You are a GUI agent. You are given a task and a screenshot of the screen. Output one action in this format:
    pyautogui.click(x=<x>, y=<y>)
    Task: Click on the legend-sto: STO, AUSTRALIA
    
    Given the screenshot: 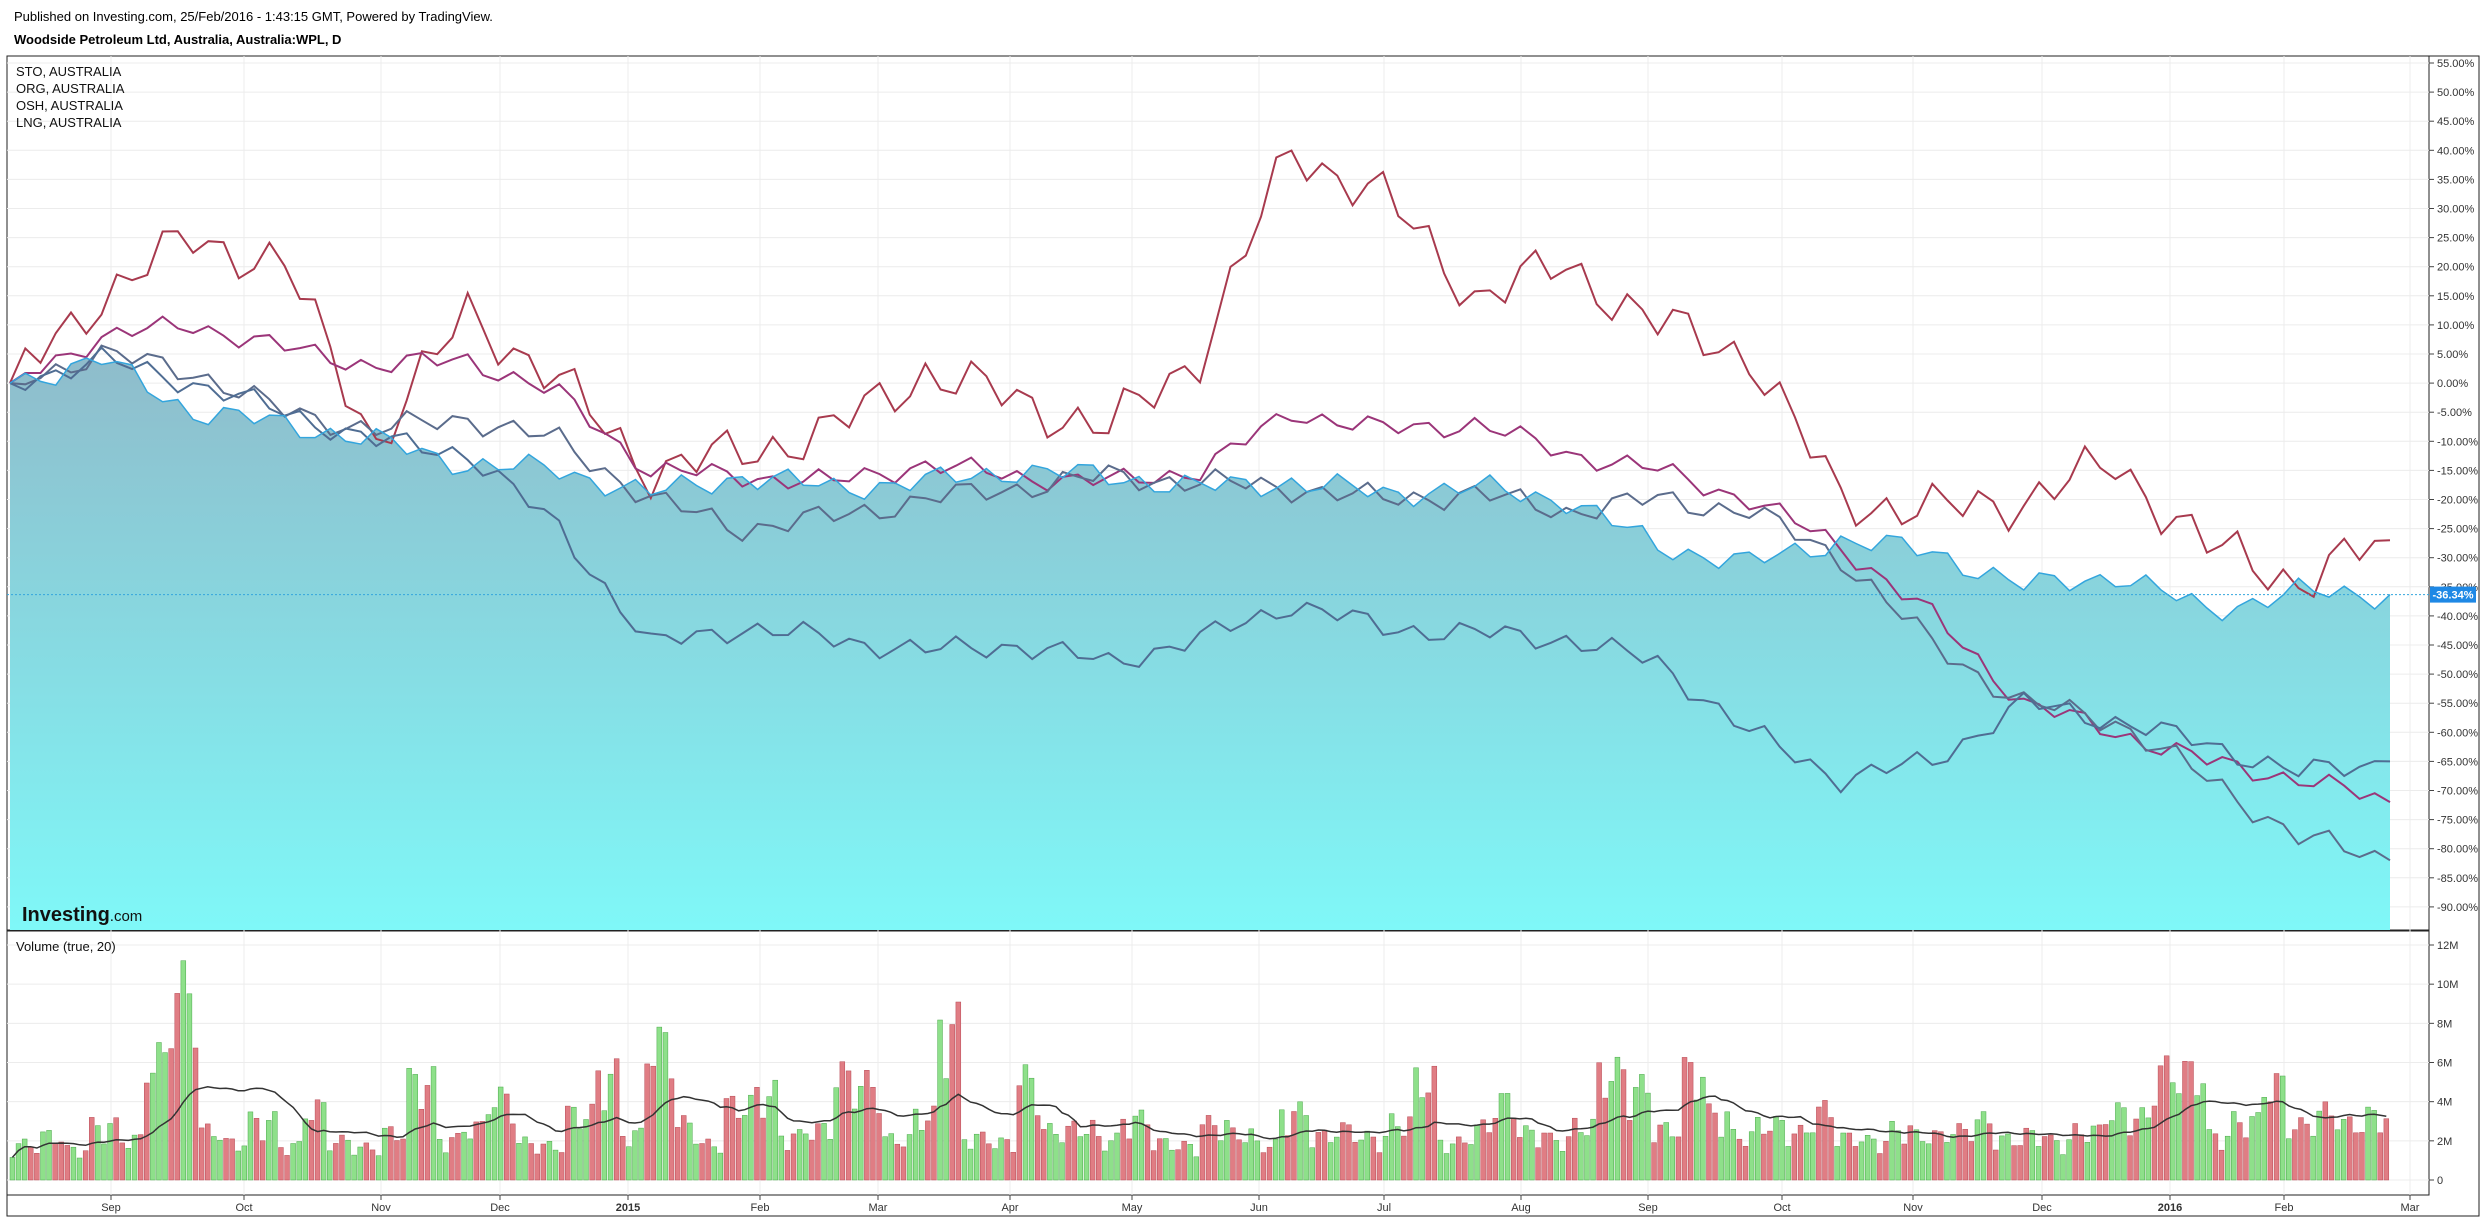 What is the action you would take?
    pyautogui.click(x=69, y=71)
    